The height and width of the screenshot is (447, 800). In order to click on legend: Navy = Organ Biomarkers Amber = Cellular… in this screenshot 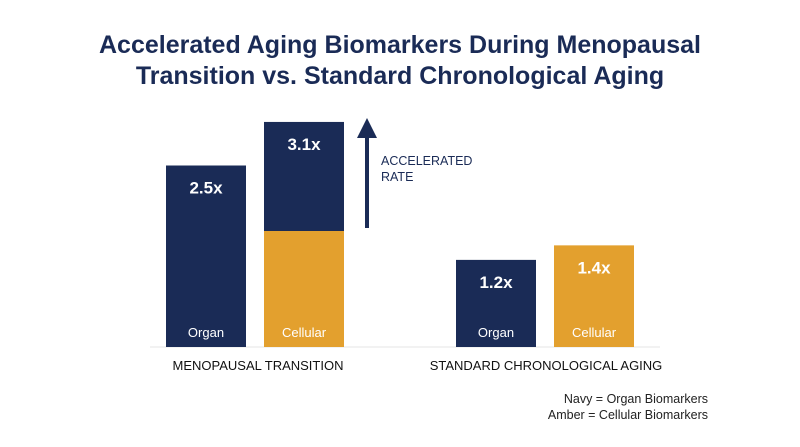, I will do `click(628, 407)`.